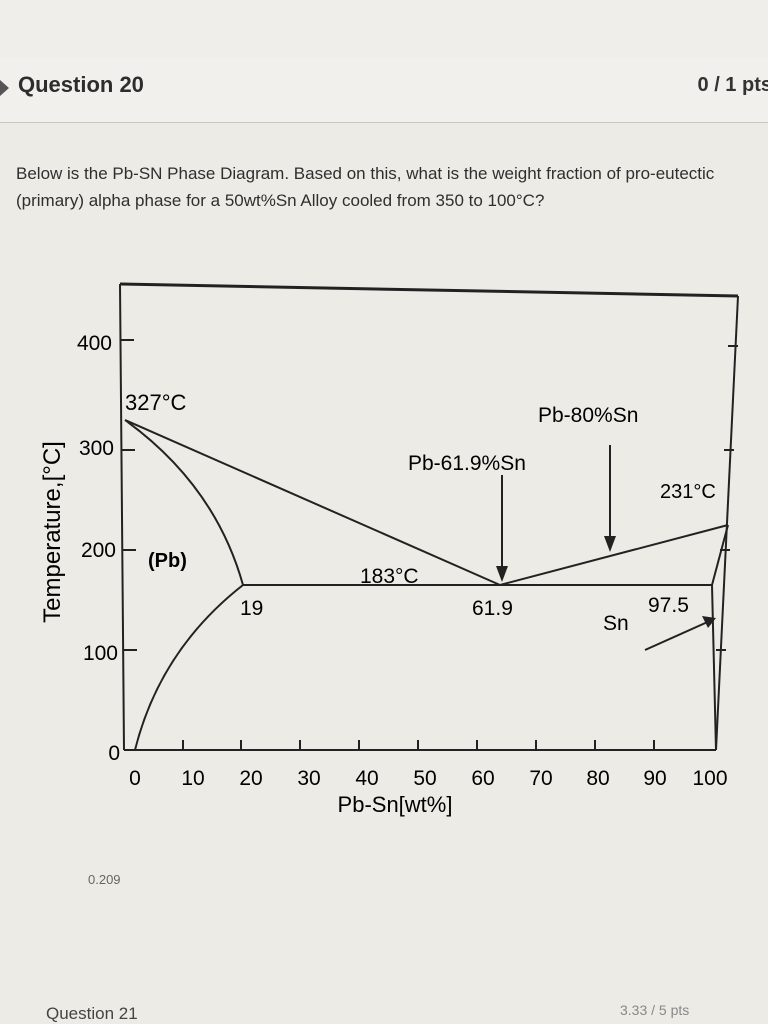  I want to click on x-axis-label: Pb-Sn[wt%], so click(395, 804).